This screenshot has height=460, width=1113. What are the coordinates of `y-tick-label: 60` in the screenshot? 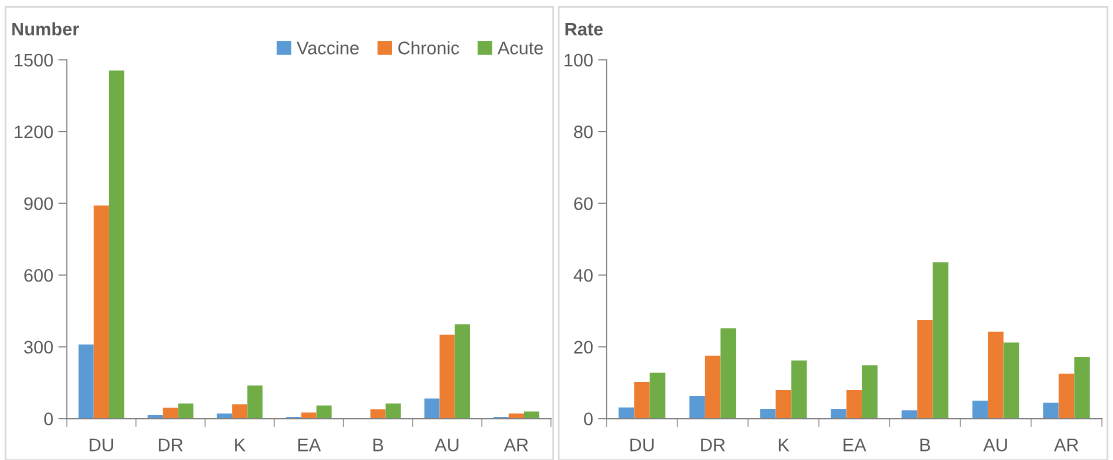 It's located at (583, 204).